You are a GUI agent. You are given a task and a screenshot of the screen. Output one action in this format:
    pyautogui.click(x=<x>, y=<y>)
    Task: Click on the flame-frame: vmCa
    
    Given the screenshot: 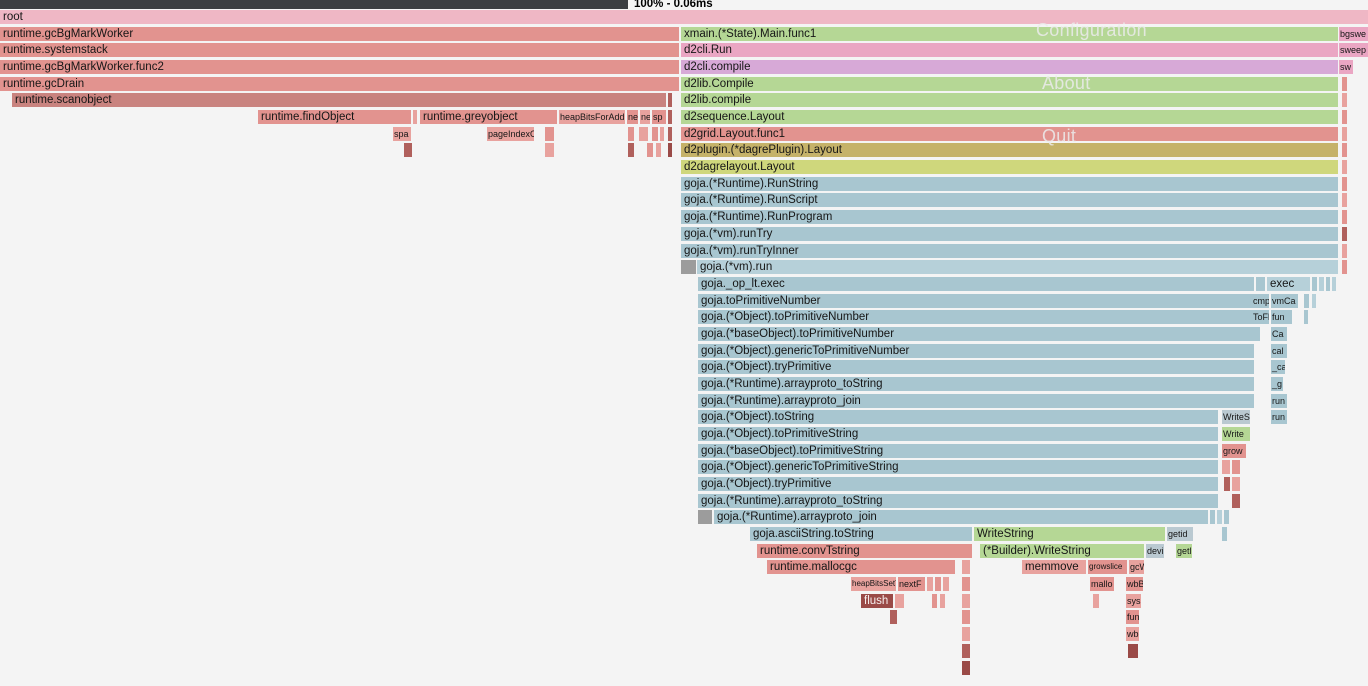 What is the action you would take?
    pyautogui.click(x=1284, y=300)
    